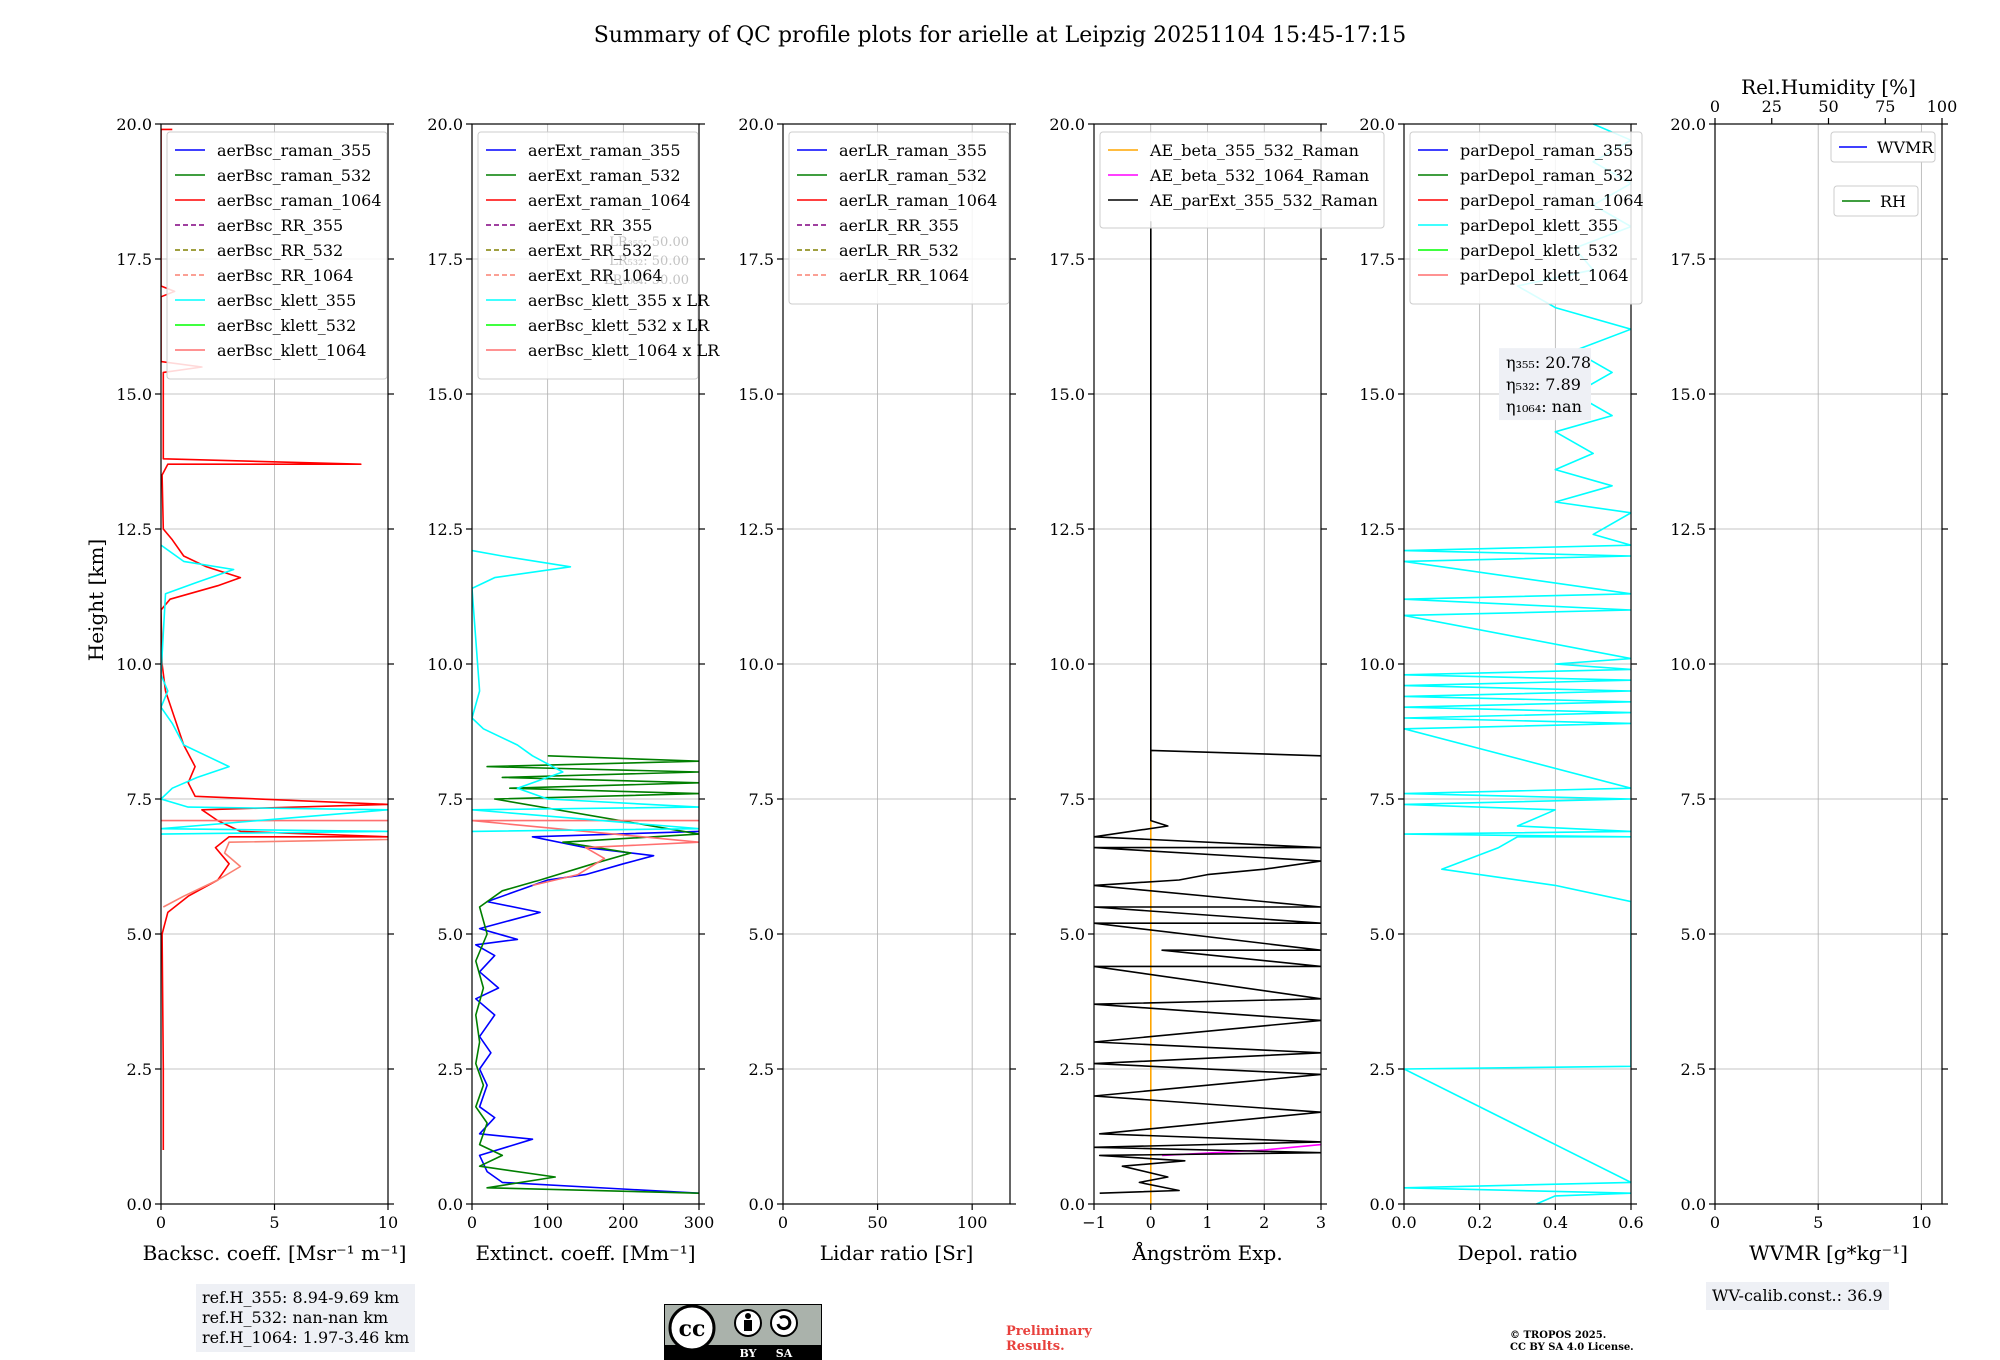 The width and height of the screenshot is (2000, 1360). I want to click on legend-label: aerLR_raman_355, so click(913, 150).